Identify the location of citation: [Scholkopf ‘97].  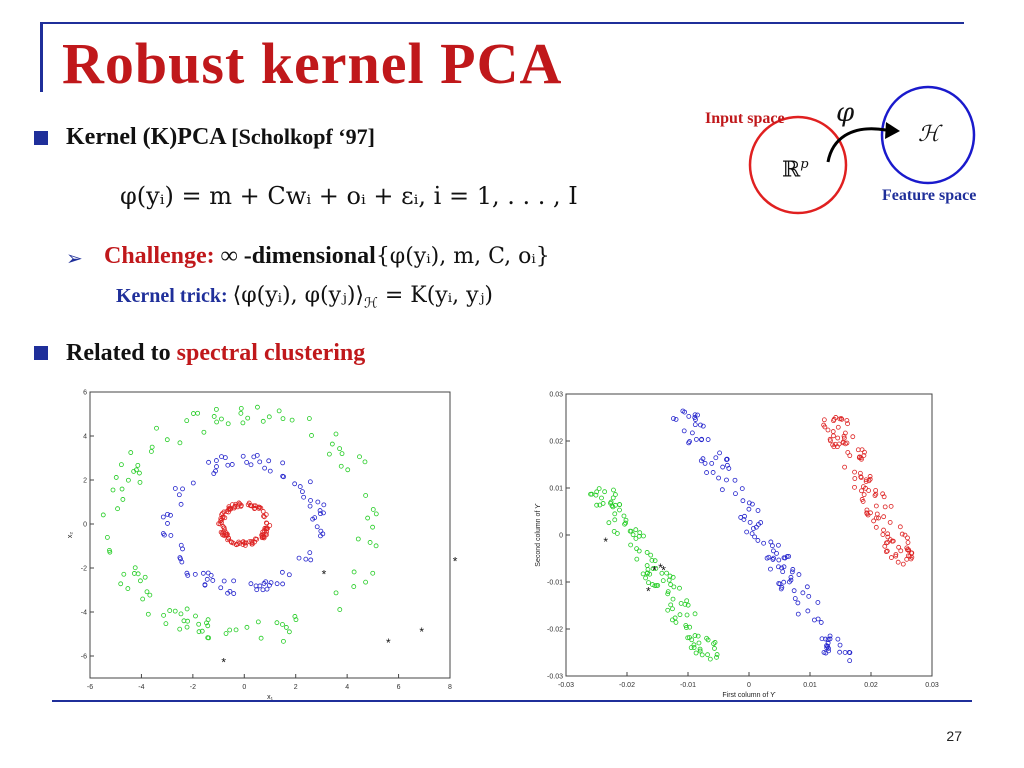
(303, 136).